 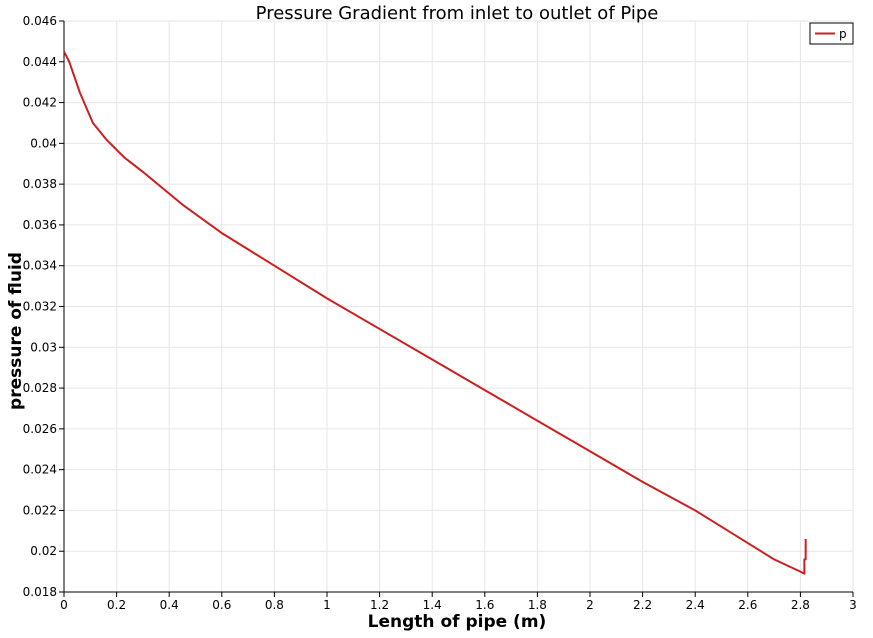 I want to click on x-tick-label: 1.8, so click(x=537, y=605).